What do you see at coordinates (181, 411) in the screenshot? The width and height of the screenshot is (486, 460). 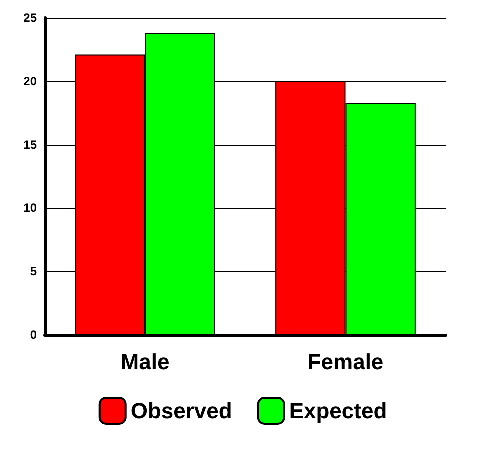 I see `legend-label: Observed` at bounding box center [181, 411].